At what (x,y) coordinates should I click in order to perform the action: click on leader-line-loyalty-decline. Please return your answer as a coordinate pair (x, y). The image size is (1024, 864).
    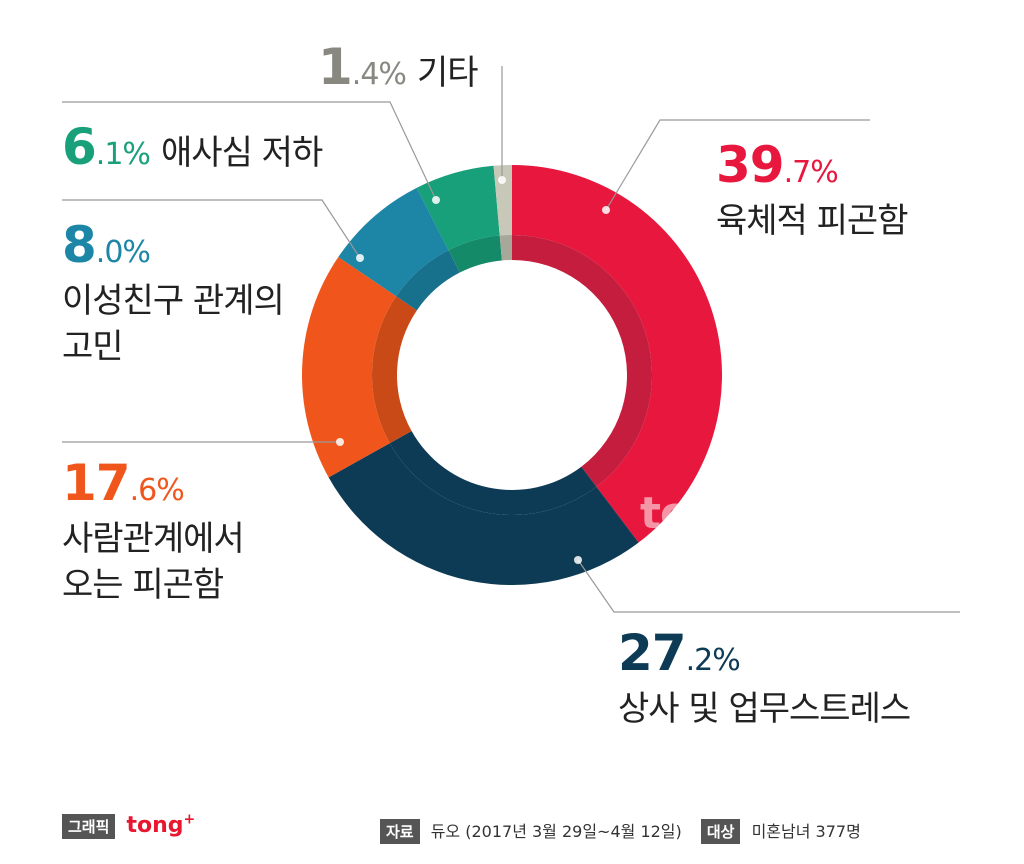
    Looking at the image, I should click on (249, 151).